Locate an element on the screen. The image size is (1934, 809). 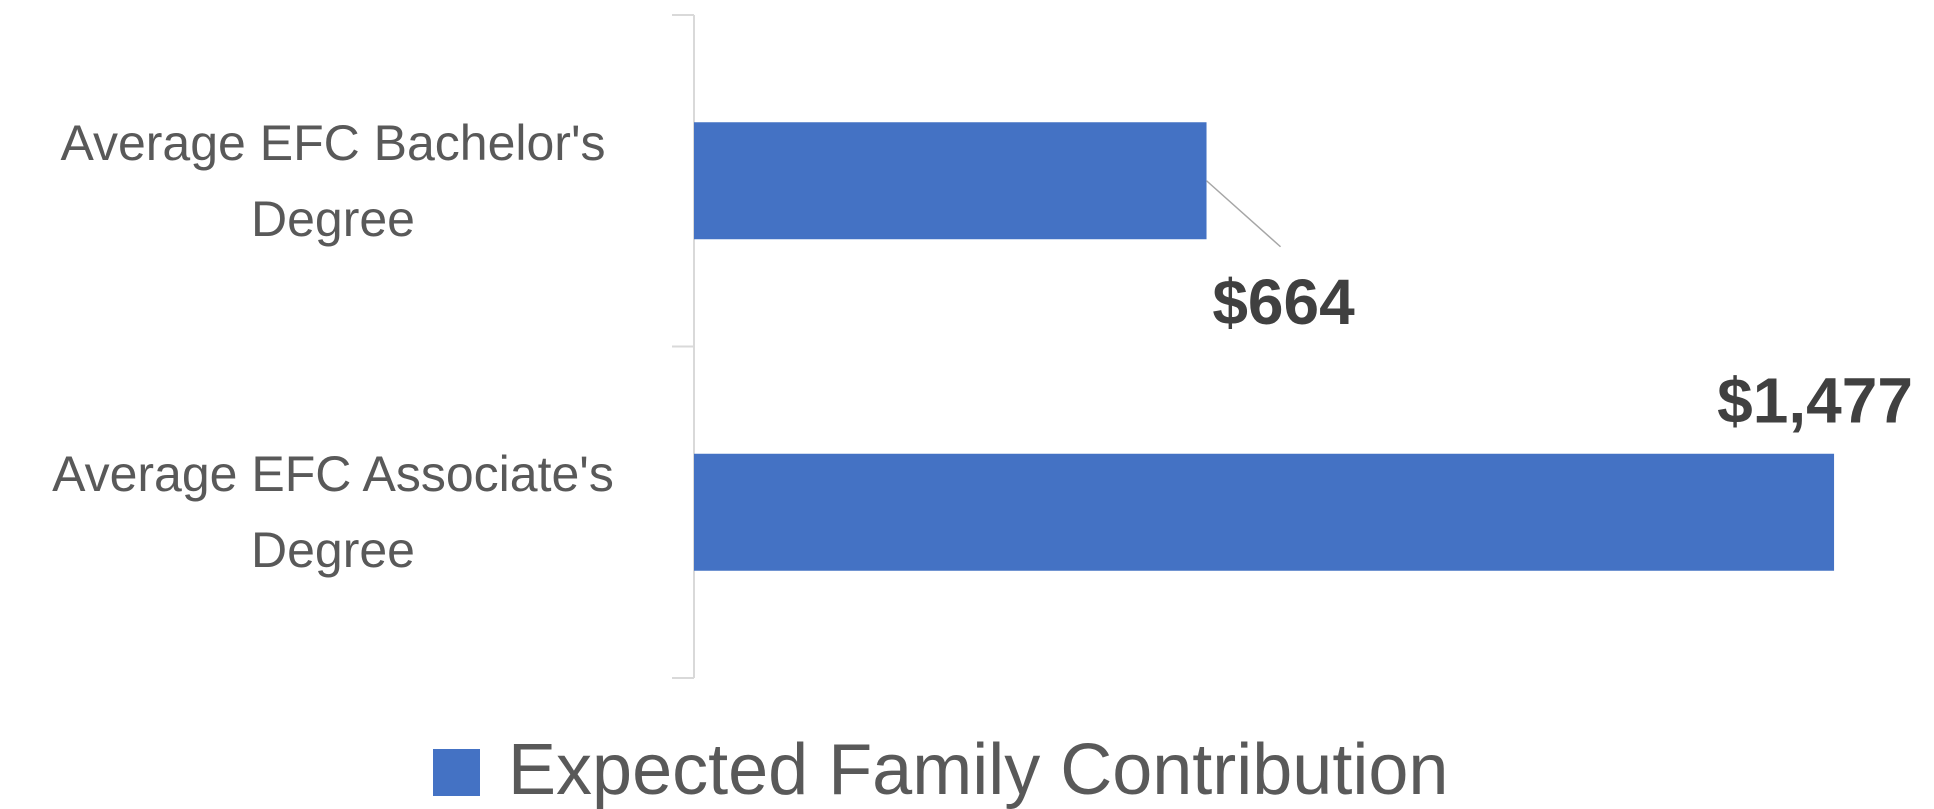
data-label: $664 is located at coordinates (1283, 302).